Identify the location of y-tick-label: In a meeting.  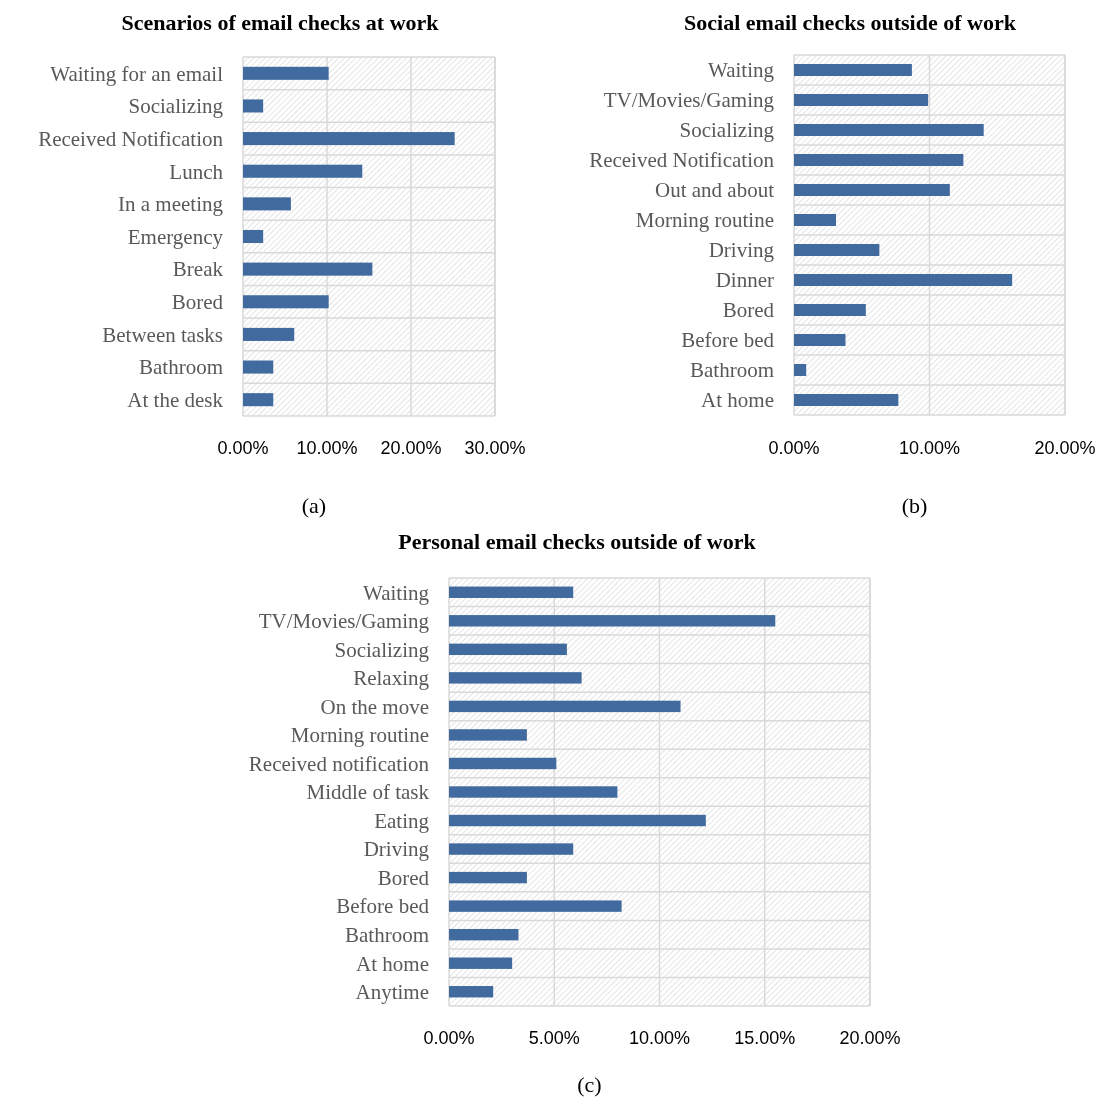
(171, 204).